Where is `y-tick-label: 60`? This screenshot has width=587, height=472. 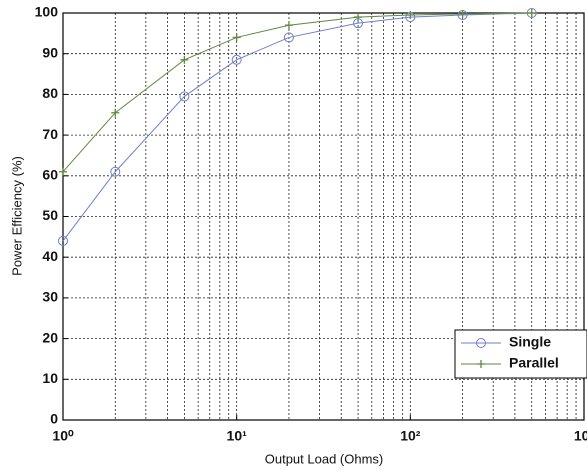 y-tick-label: 60 is located at coordinates (50, 175).